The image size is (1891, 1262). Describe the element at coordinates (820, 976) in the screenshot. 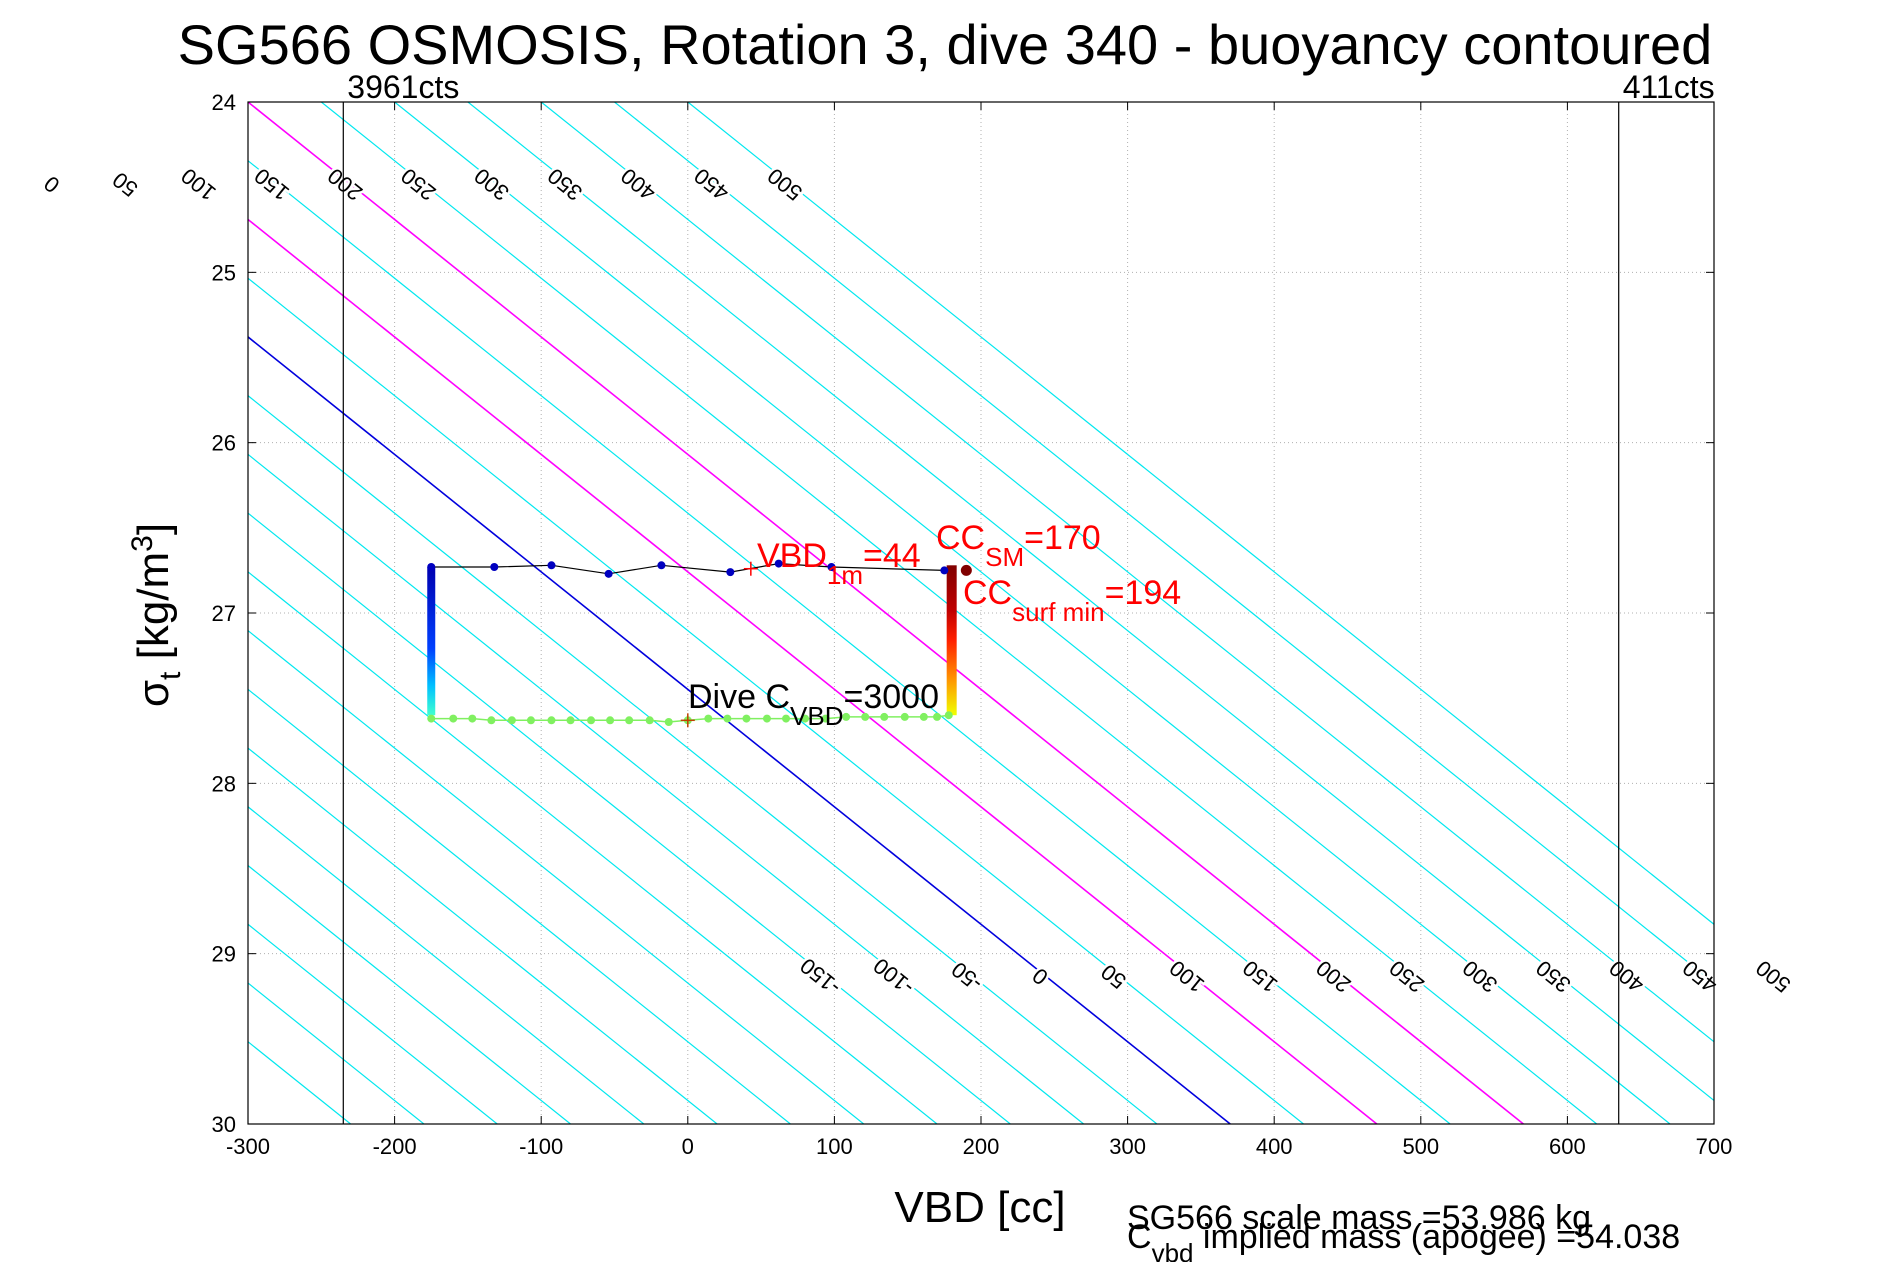

I see `contour-label: -150` at that location.